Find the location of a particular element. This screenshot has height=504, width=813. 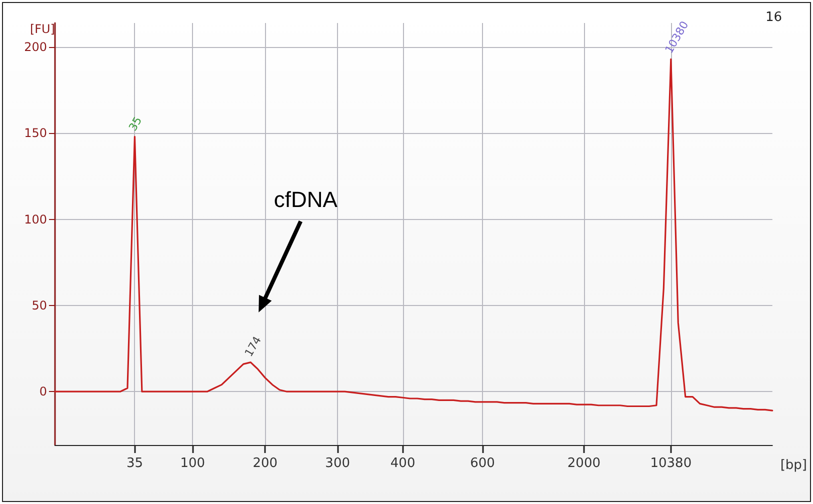

annotation: 35 is located at coordinates (135, 124).